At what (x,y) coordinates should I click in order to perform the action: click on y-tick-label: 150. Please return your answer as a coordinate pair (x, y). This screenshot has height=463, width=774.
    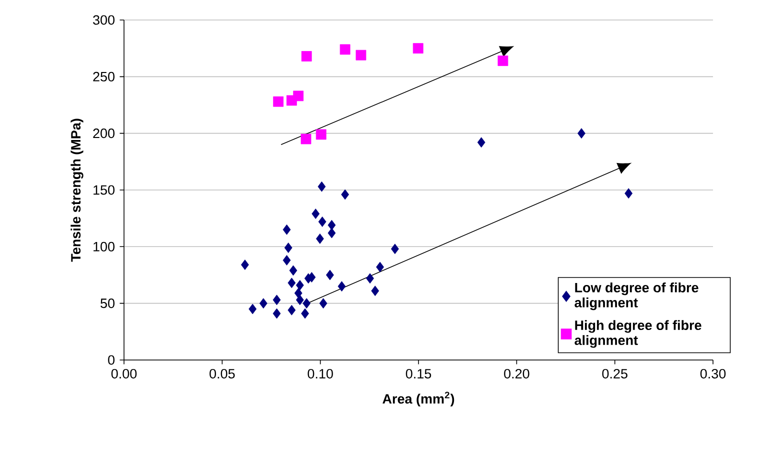
    Looking at the image, I should click on (104, 190).